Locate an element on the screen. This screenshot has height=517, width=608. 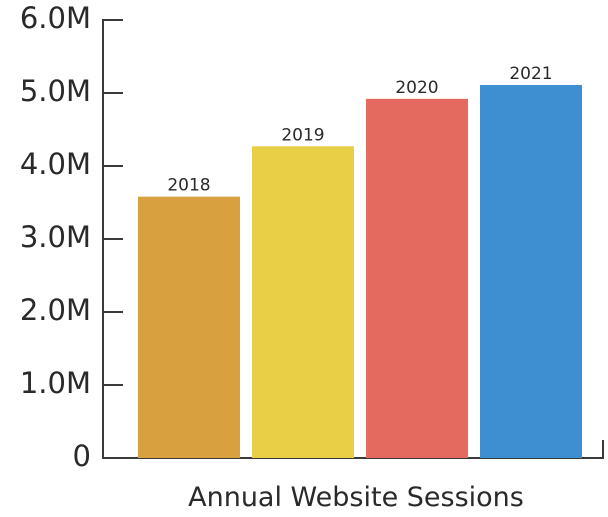
category-label: 2019 is located at coordinates (302, 135).